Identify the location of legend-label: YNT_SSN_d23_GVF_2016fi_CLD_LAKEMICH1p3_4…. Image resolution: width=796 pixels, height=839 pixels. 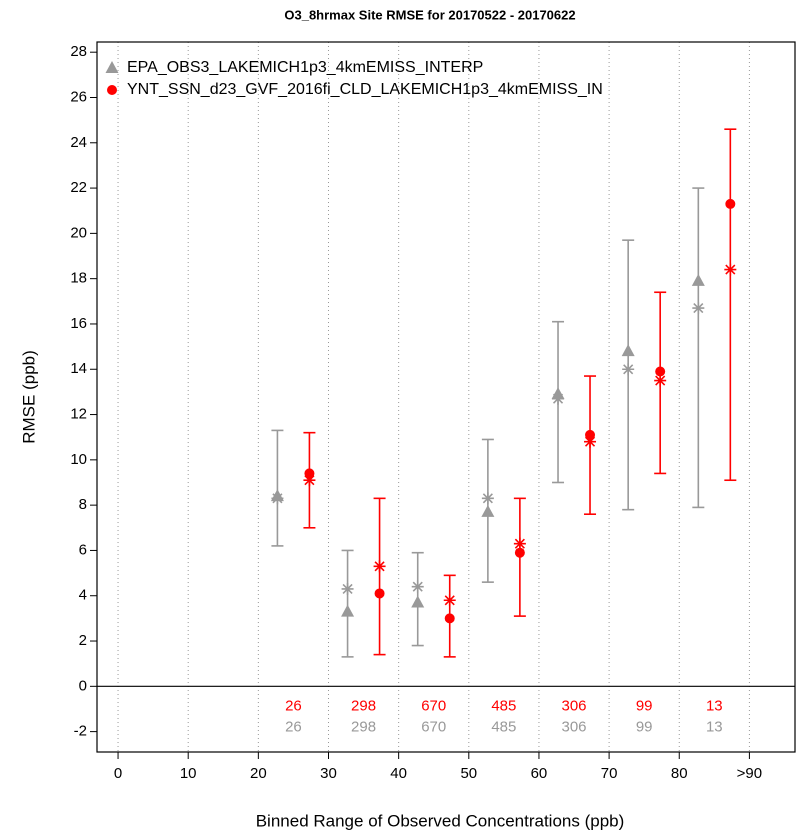
(365, 89).